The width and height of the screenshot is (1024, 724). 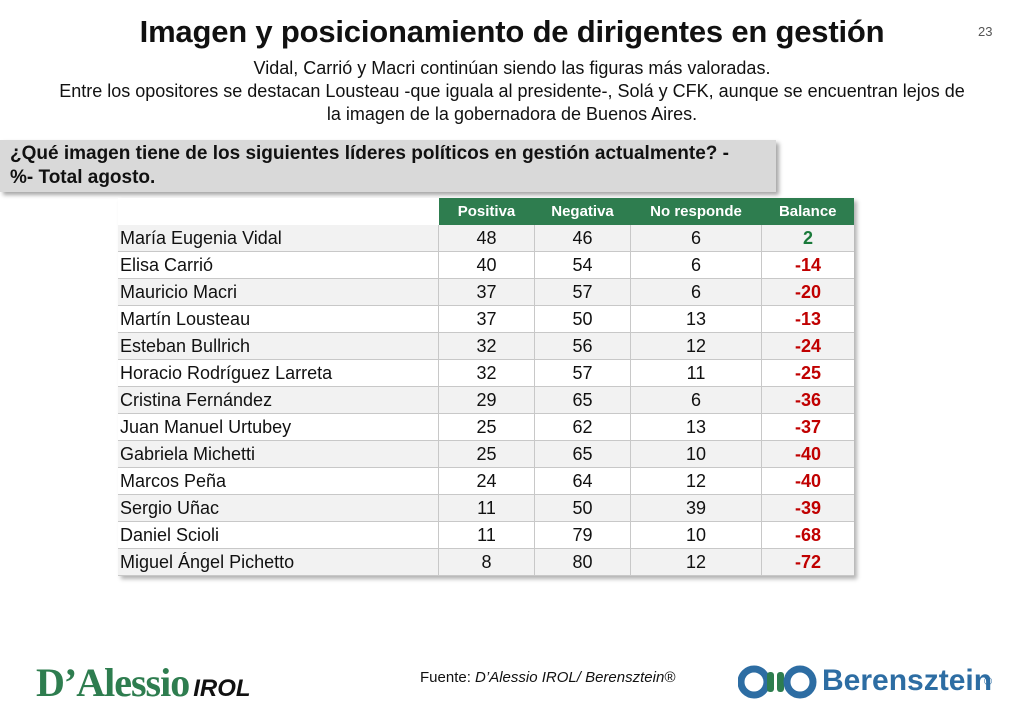 I want to click on no-responde-cell: 39, so click(x=696, y=508).